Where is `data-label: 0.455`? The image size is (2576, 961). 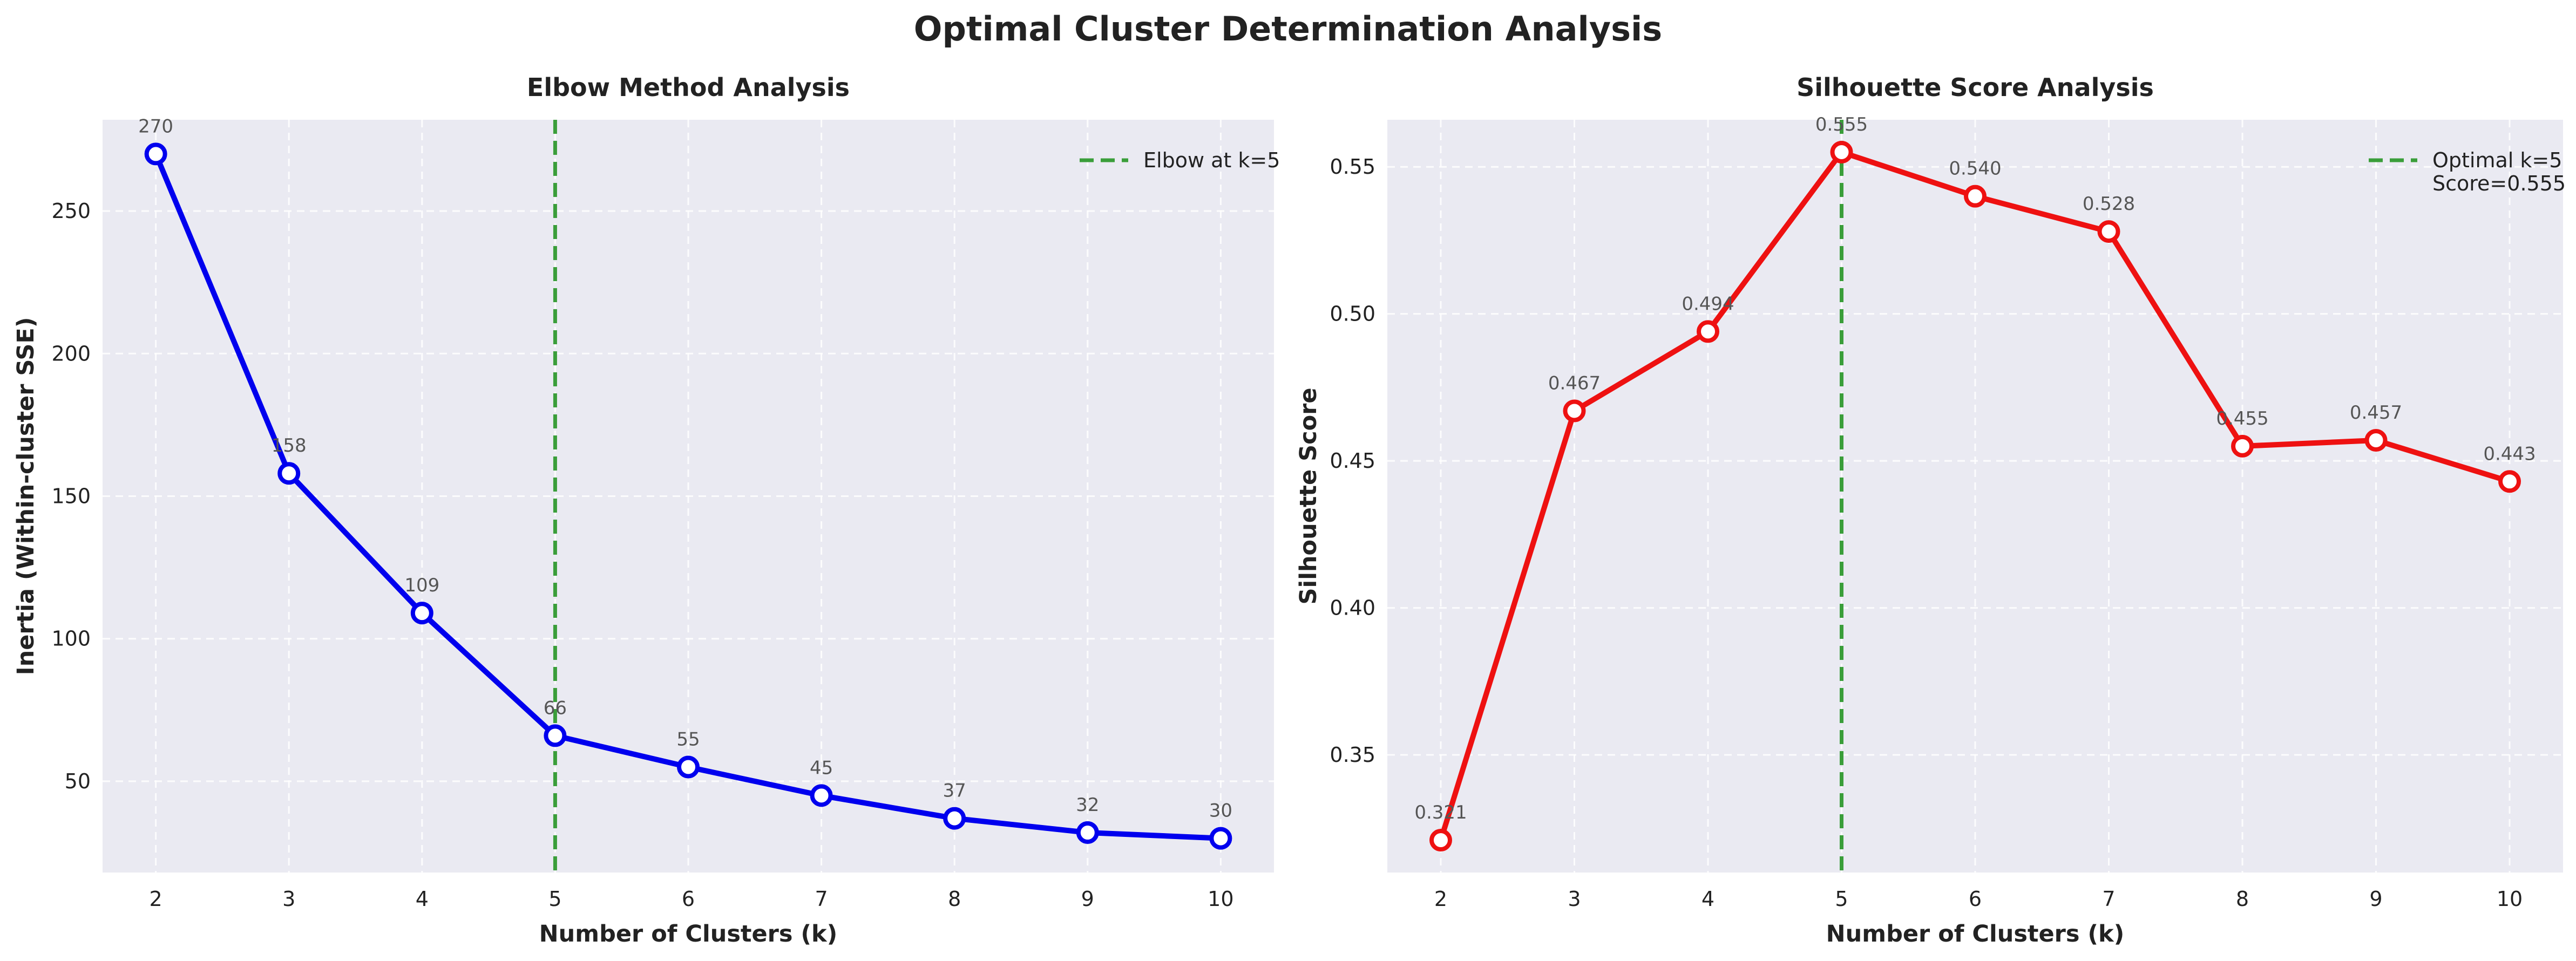
data-label: 0.455 is located at coordinates (2242, 419).